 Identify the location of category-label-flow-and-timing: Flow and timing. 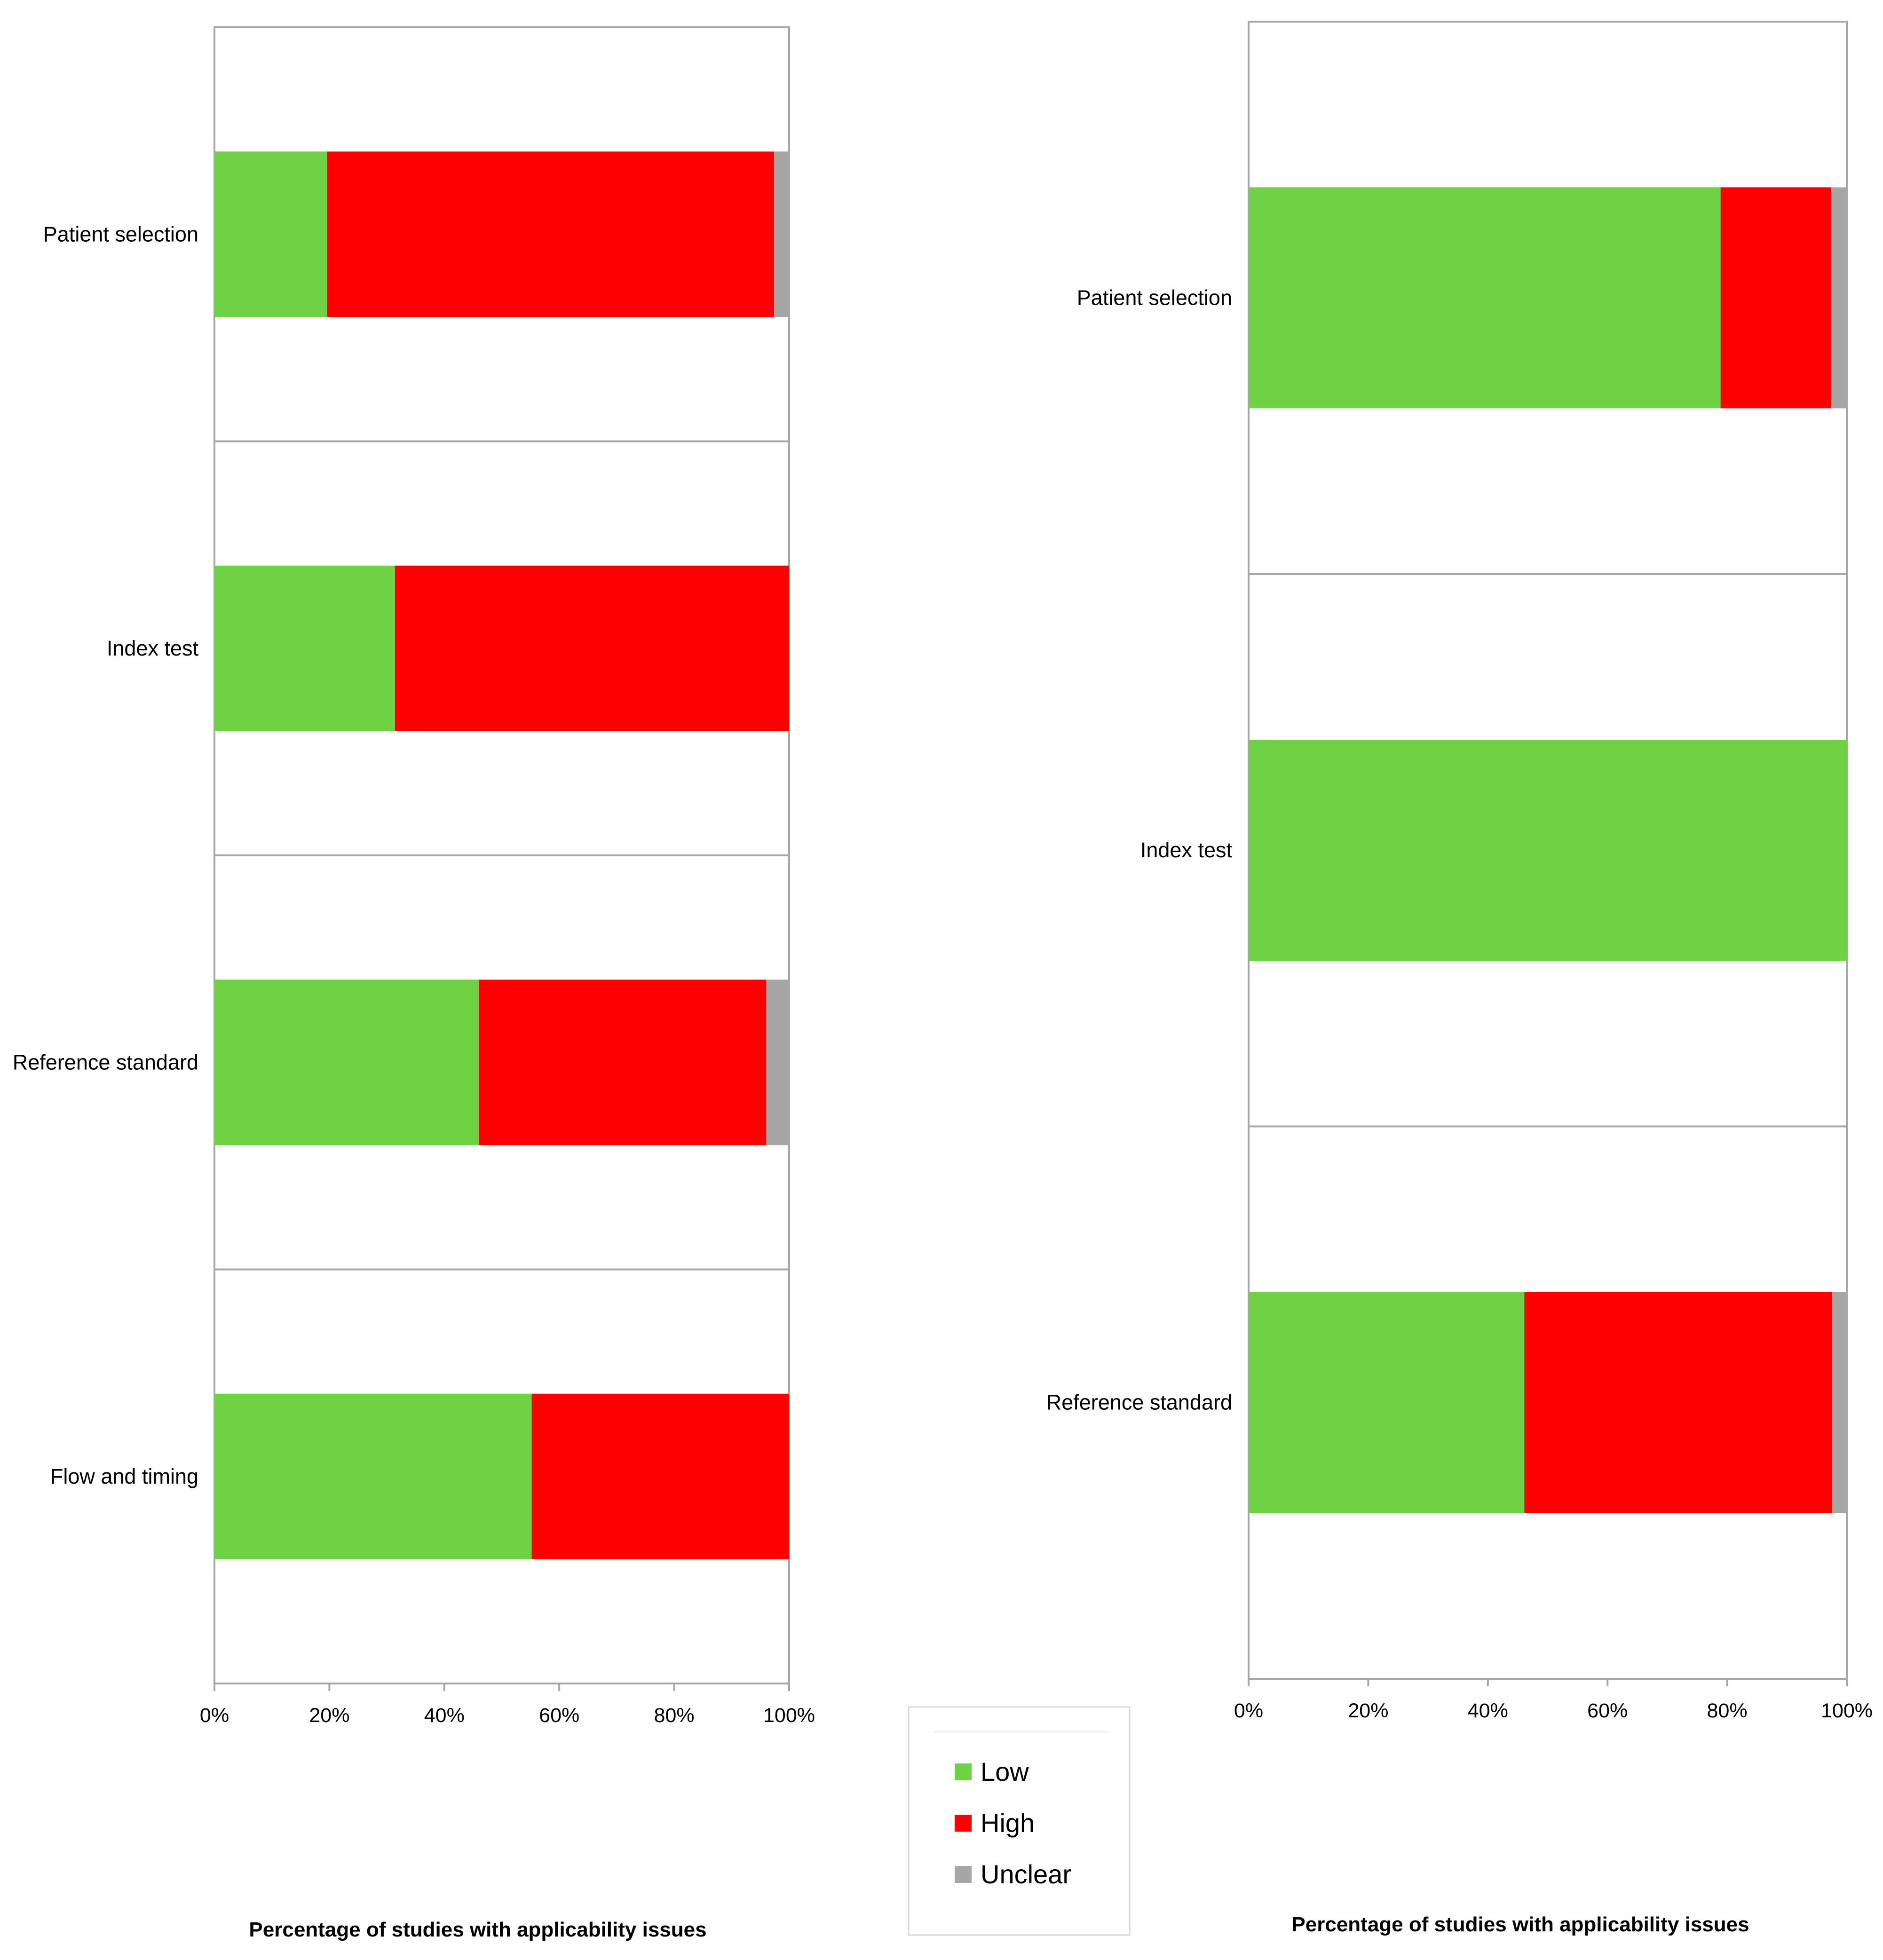
(124, 1476).